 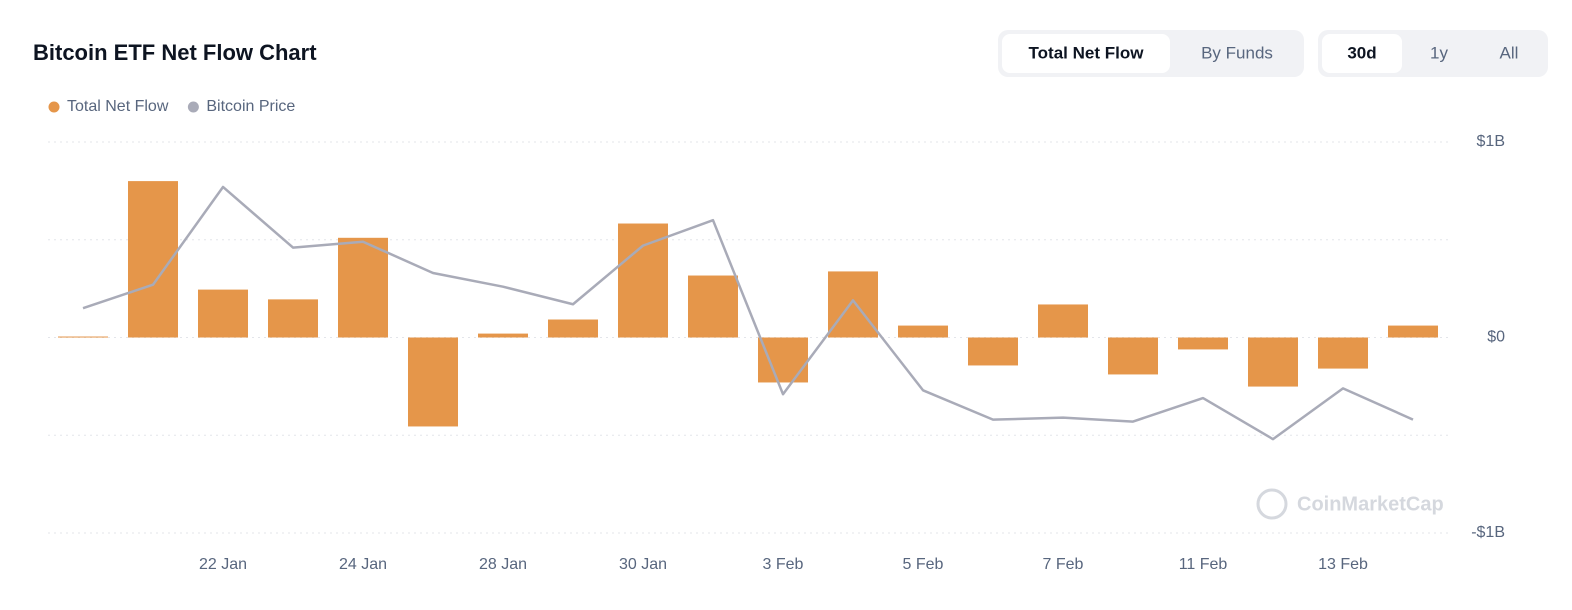 I want to click on watermark: CoinMarketCap, so click(x=1370, y=504).